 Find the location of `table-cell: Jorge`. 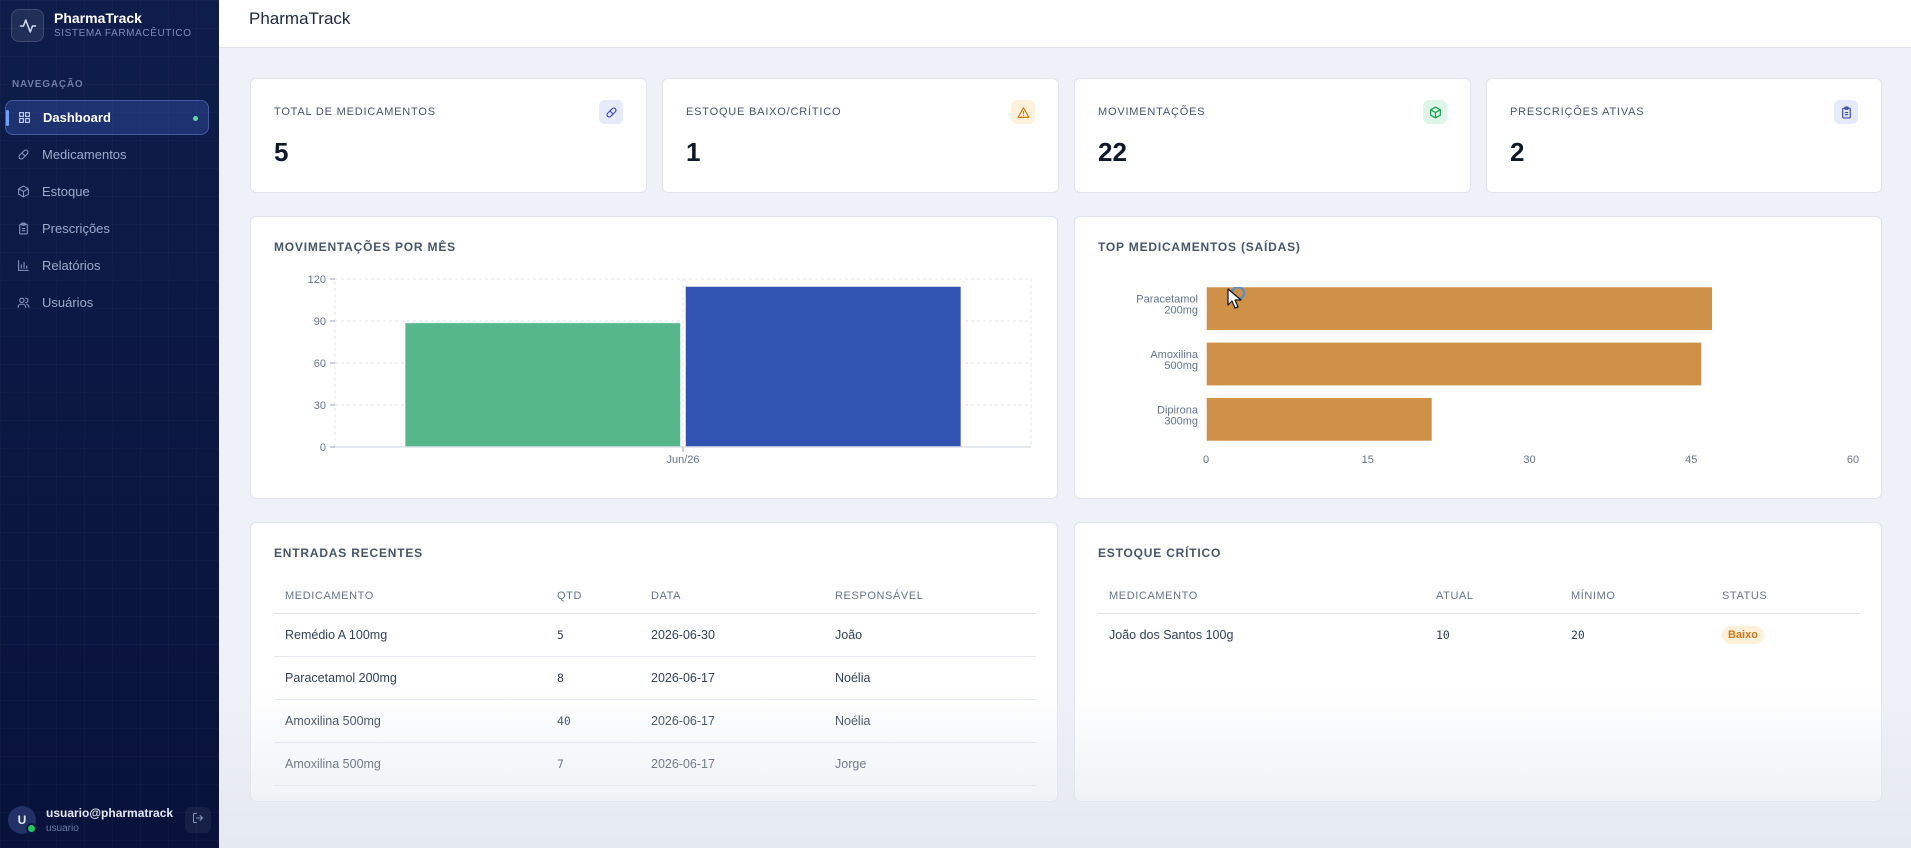

table-cell: Jorge is located at coordinates (930, 764).